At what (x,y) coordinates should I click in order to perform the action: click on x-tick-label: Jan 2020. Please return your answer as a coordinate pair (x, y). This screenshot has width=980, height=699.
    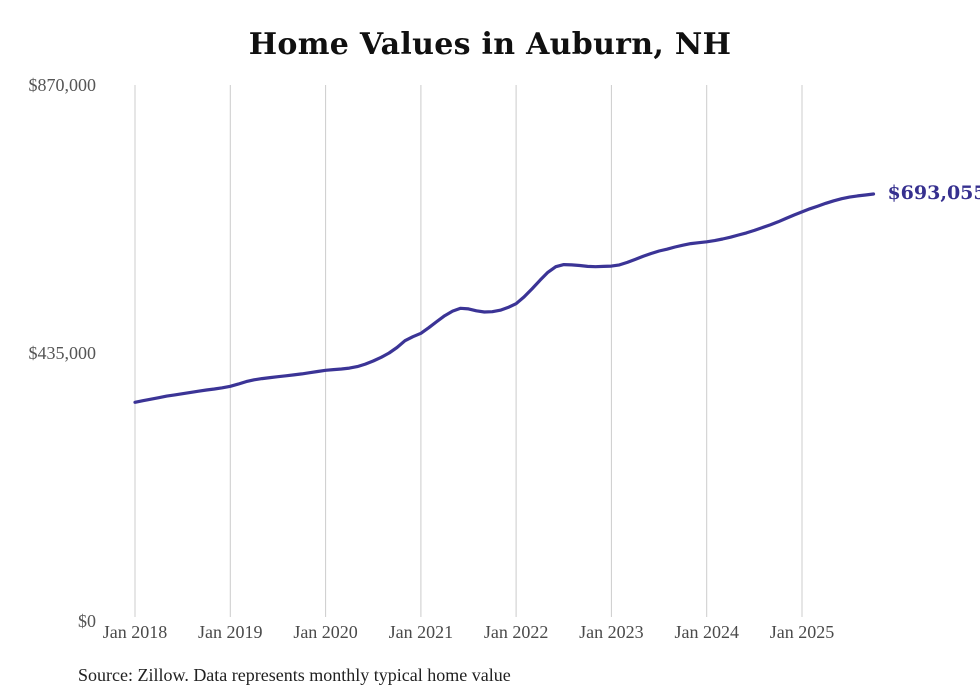
    Looking at the image, I should click on (325, 632).